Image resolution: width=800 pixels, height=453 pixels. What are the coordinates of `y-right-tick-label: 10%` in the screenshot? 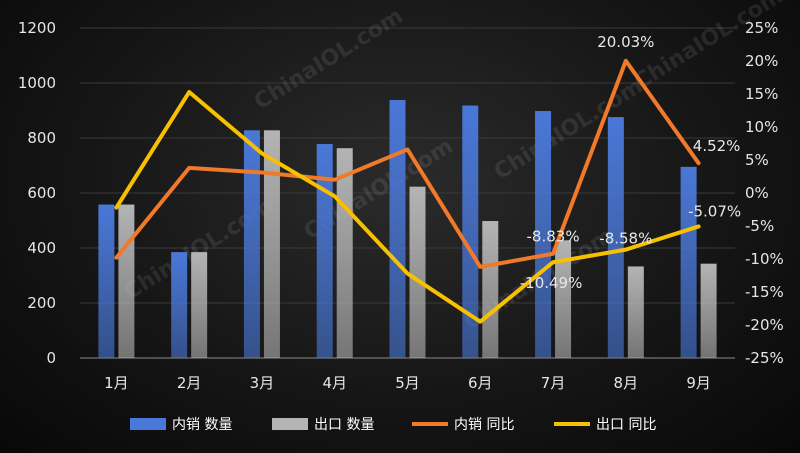 It's located at (761, 127).